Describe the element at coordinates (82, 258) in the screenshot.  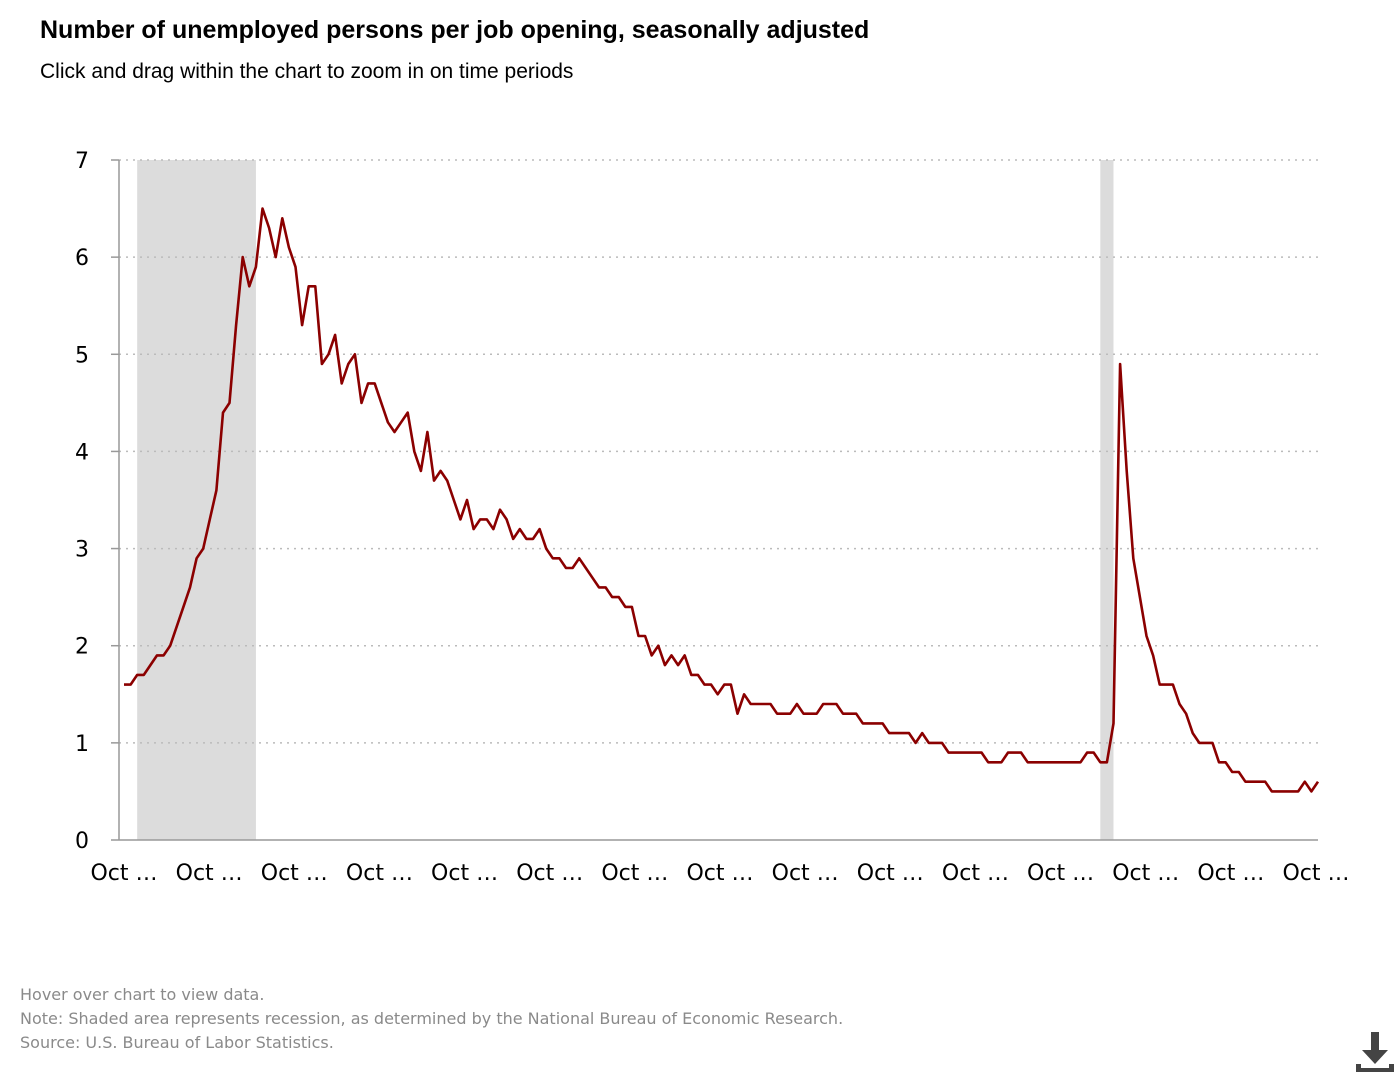
I see `y-tick-label-6: 6` at that location.